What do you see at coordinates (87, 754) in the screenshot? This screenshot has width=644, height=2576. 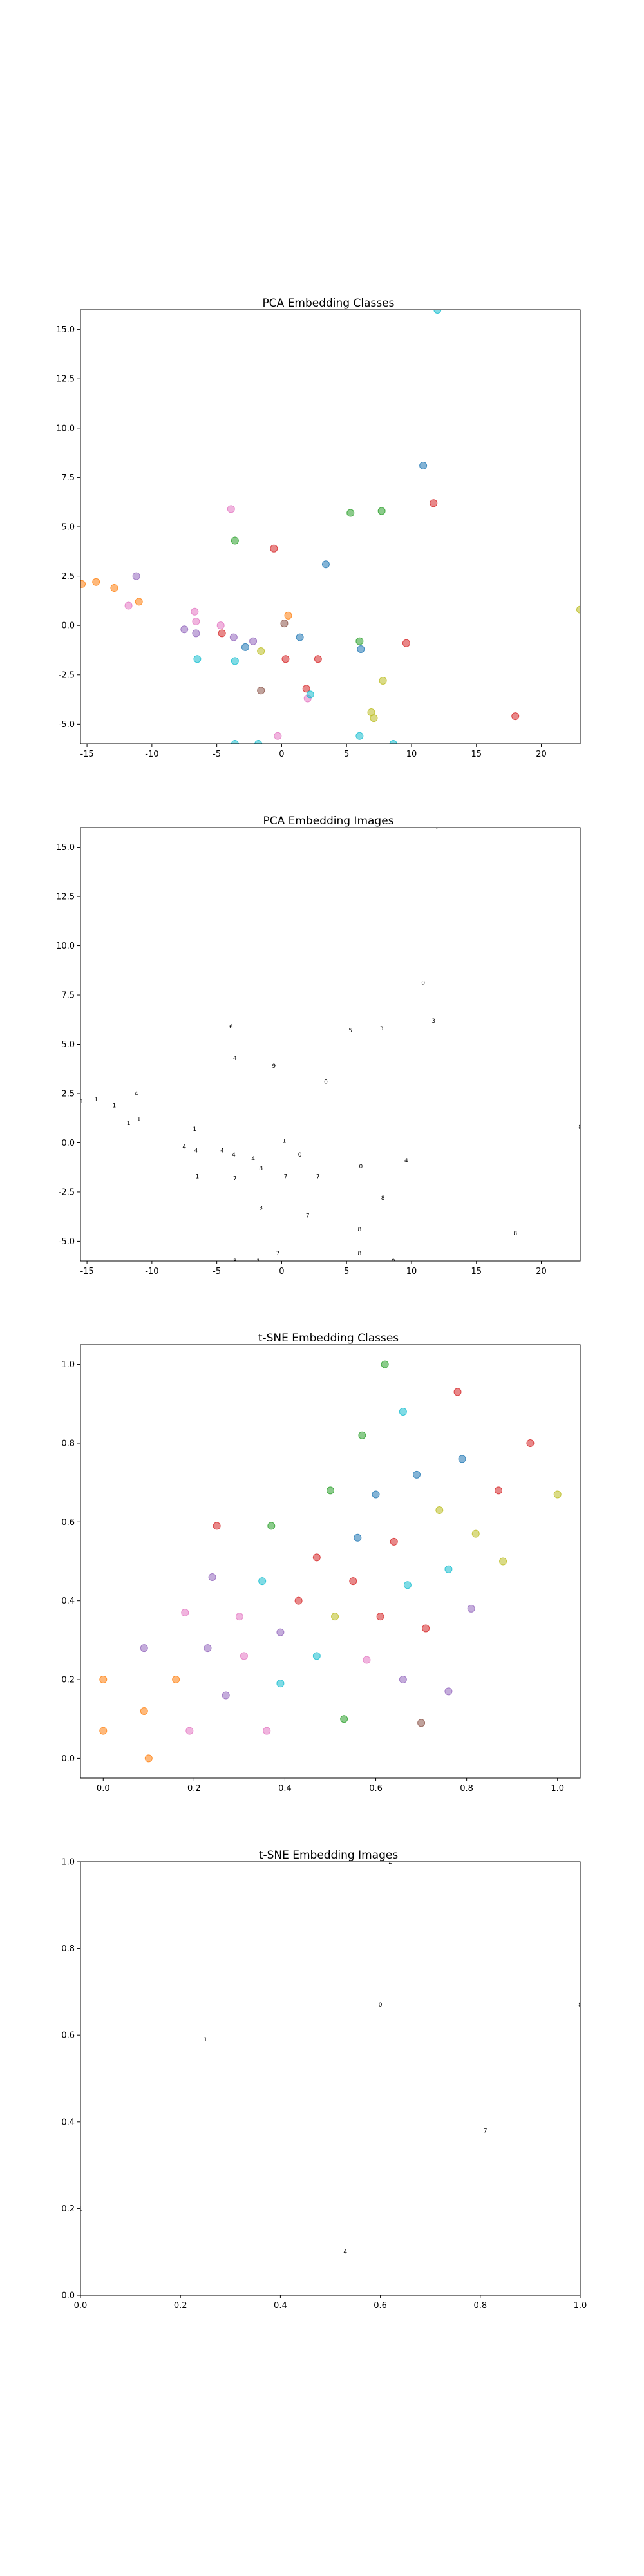 I see `x-tick-label: -15` at bounding box center [87, 754].